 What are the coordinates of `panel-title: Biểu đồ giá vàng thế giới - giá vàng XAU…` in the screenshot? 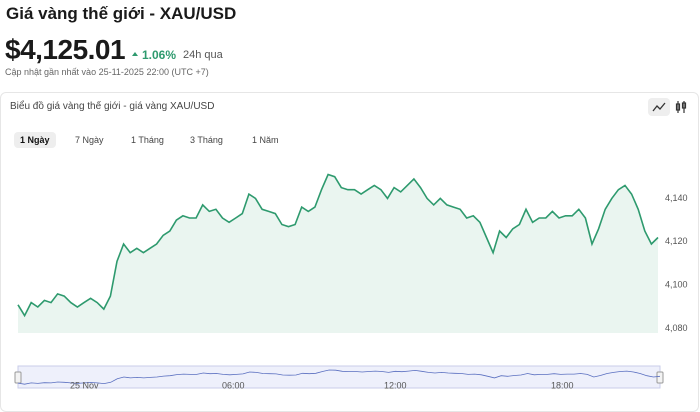 It's located at (112, 106).